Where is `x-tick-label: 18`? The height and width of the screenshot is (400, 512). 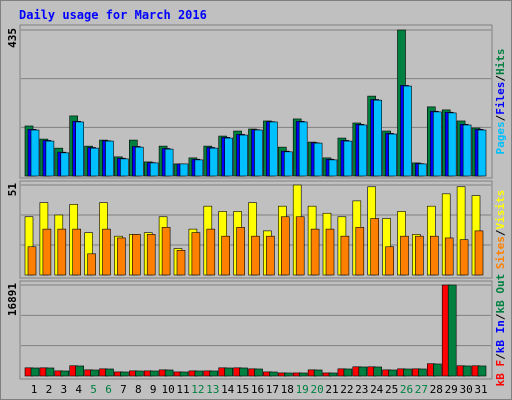
x-tick-label: 18 is located at coordinates (287, 389).